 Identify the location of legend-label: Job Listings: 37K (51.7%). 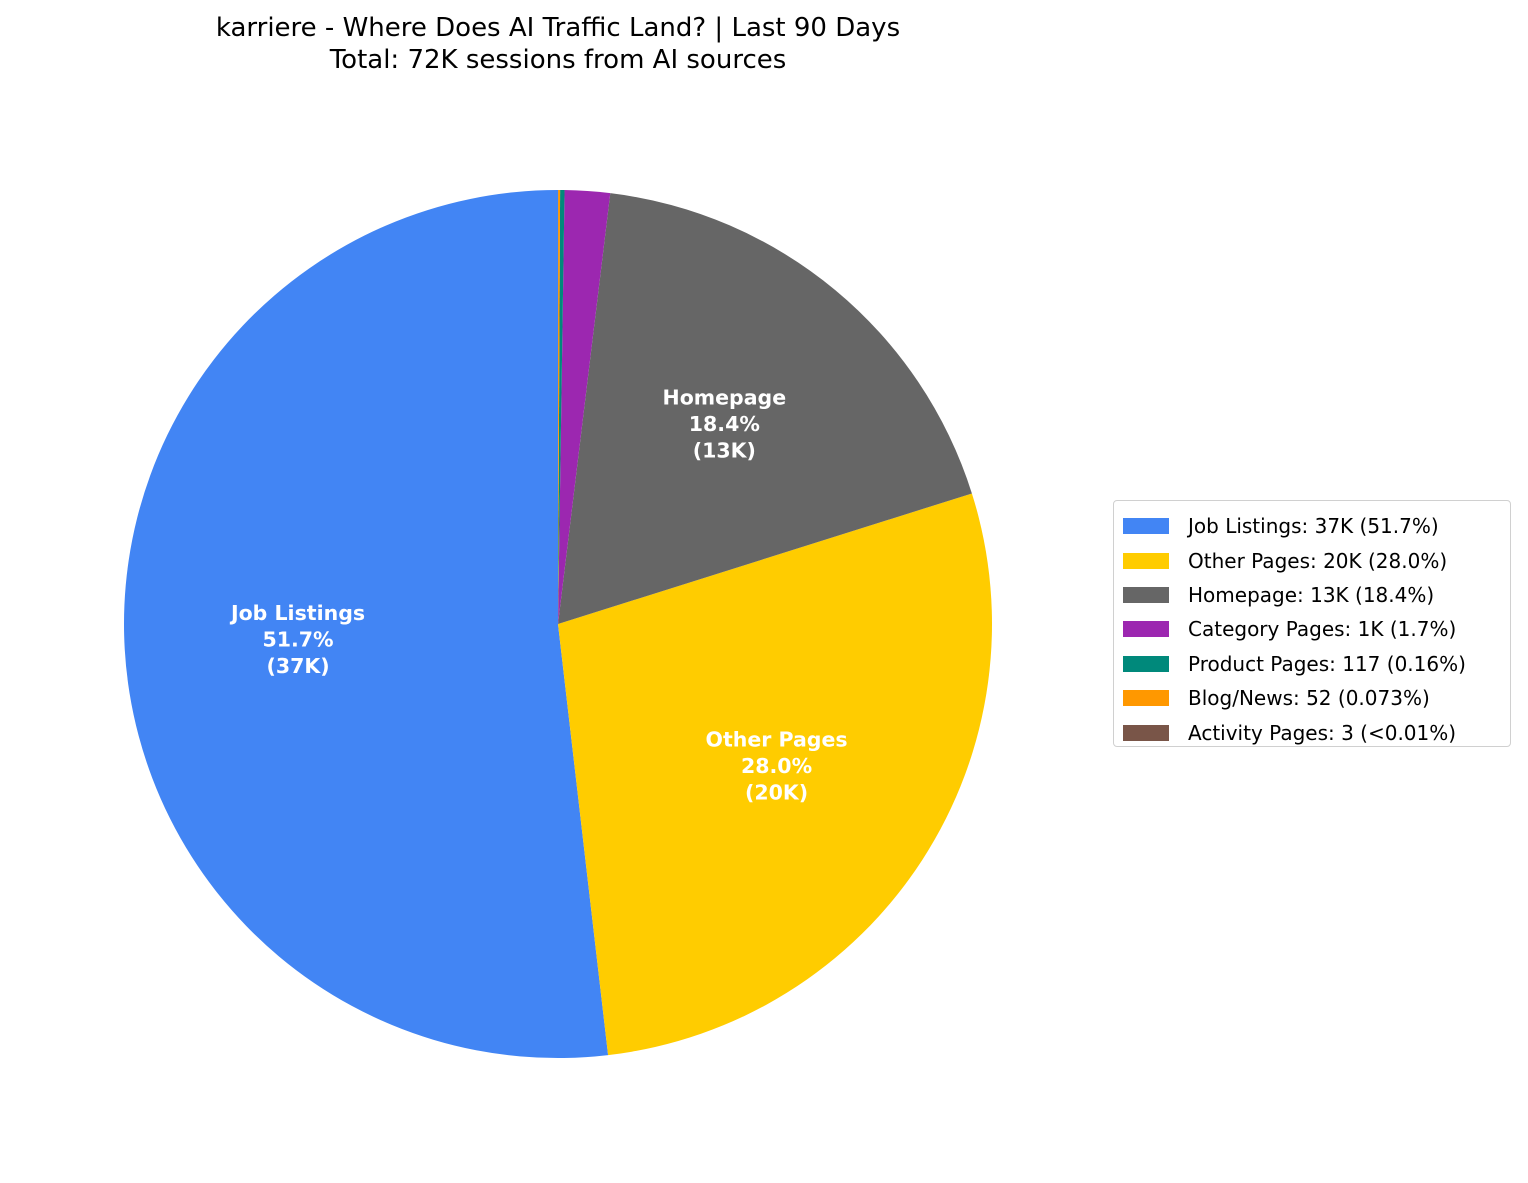
(1313, 526).